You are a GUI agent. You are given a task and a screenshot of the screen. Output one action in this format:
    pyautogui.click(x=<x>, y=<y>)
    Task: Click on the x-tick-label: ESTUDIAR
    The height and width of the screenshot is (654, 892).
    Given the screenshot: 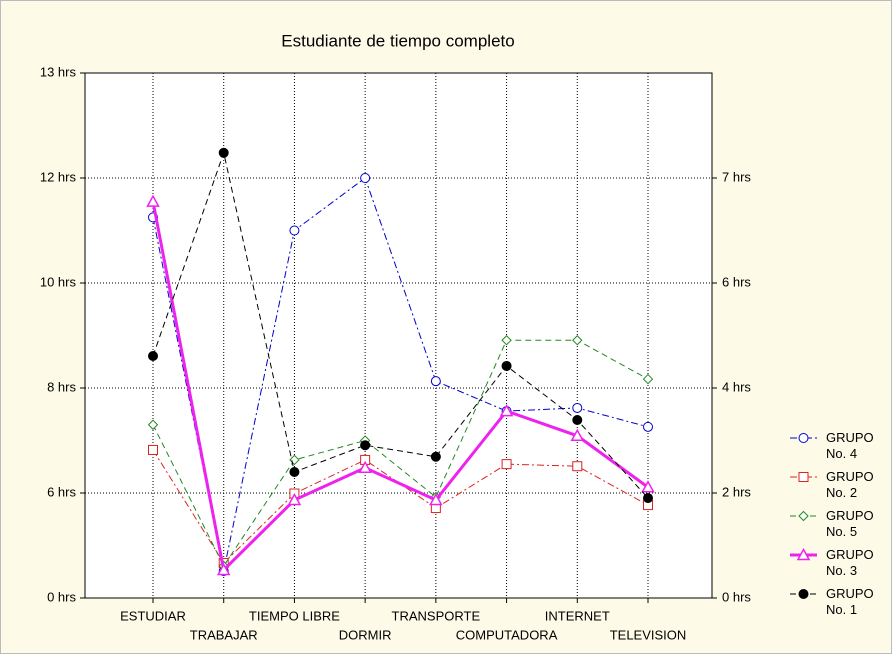 What is the action you would take?
    pyautogui.click(x=153, y=615)
    